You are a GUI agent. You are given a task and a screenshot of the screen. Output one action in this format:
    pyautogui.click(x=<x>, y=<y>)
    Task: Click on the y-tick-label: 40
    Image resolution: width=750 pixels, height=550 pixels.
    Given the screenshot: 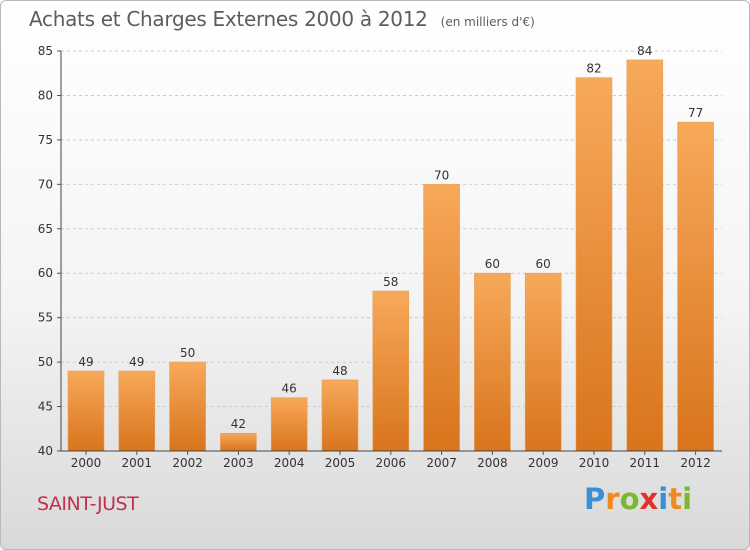 What is the action you would take?
    pyautogui.click(x=45, y=451)
    